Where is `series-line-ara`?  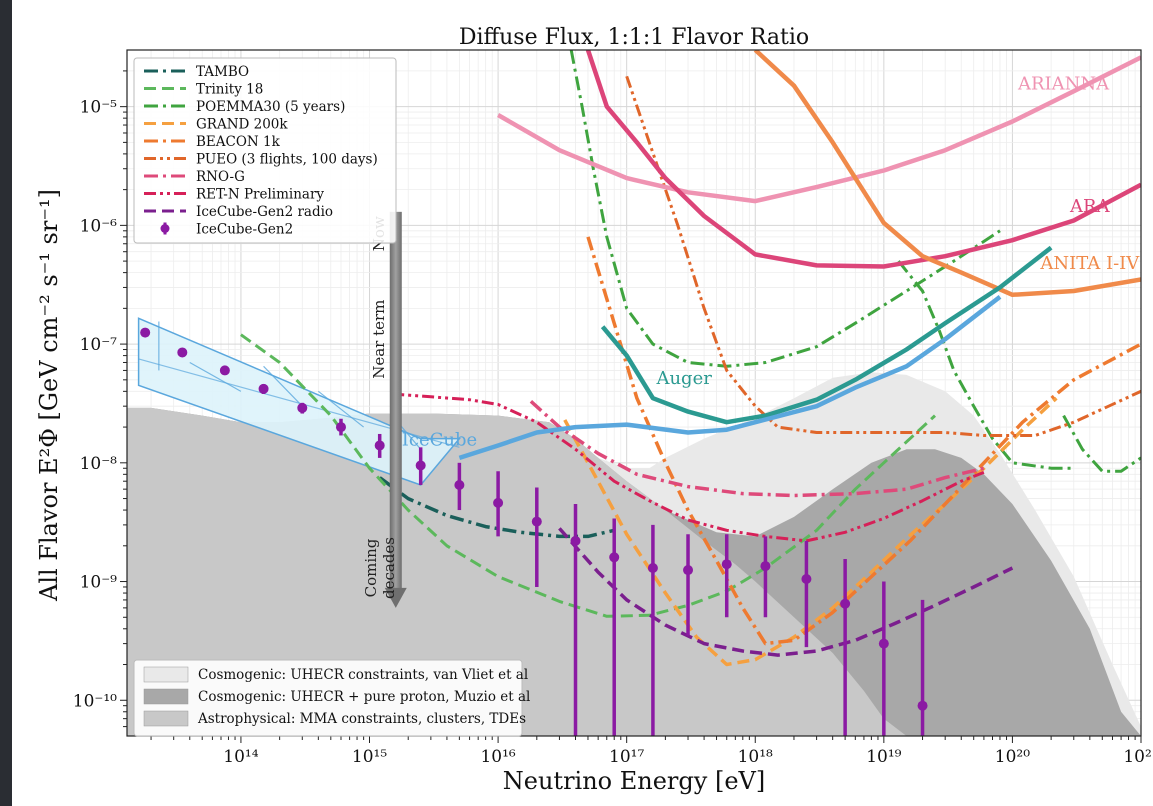
series-line-ara is located at coordinates (863, 159).